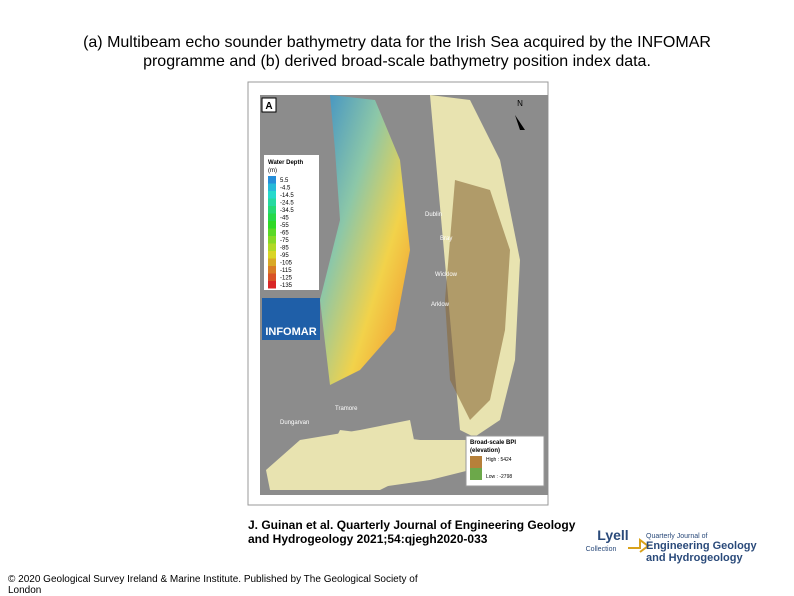 The image size is (794, 596). I want to click on bpi-low: Low : -2798, so click(499, 477).